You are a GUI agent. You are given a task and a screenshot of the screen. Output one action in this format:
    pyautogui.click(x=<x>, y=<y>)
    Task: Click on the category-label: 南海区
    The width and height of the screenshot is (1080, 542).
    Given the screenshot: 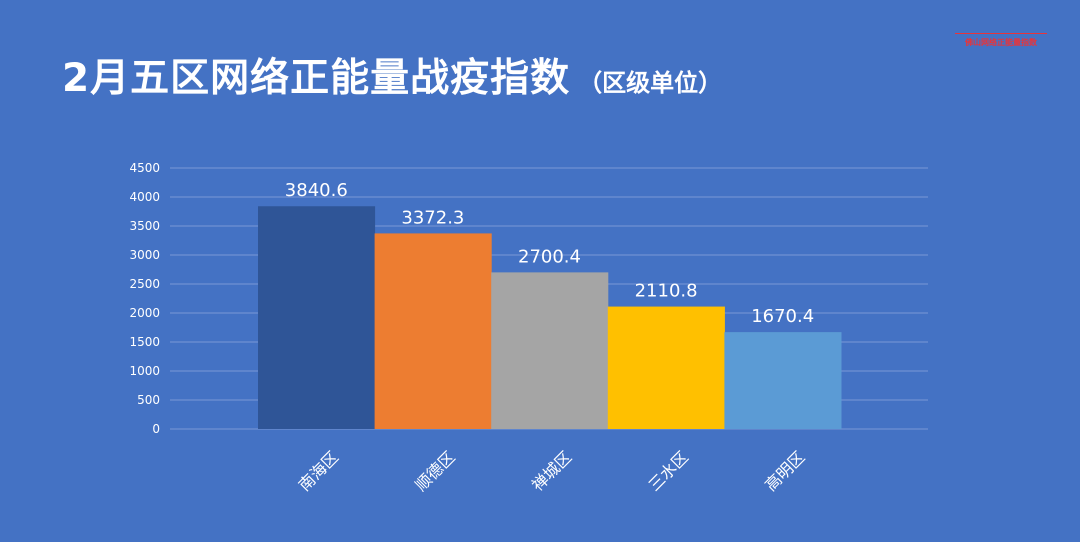 What is the action you would take?
    pyautogui.click(x=318, y=470)
    